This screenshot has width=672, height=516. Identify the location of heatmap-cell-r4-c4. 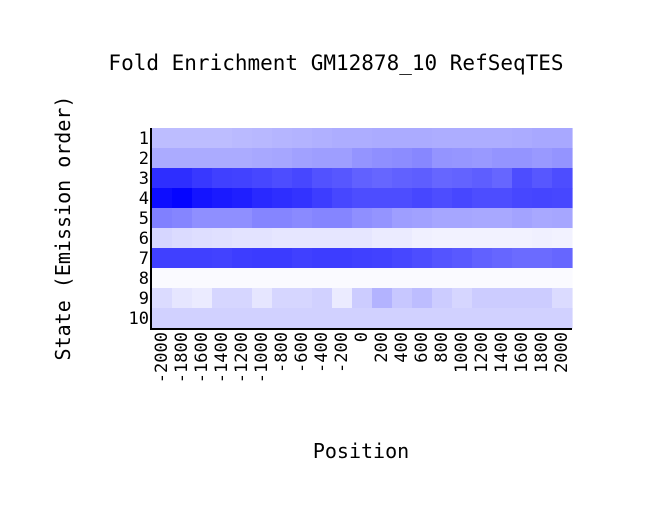
(222, 198).